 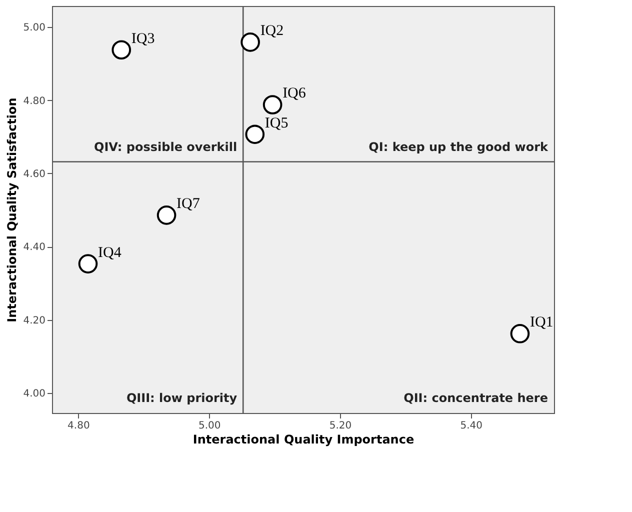 What do you see at coordinates (34, 101) in the screenshot?
I see `y-tick-label: 4.80` at bounding box center [34, 101].